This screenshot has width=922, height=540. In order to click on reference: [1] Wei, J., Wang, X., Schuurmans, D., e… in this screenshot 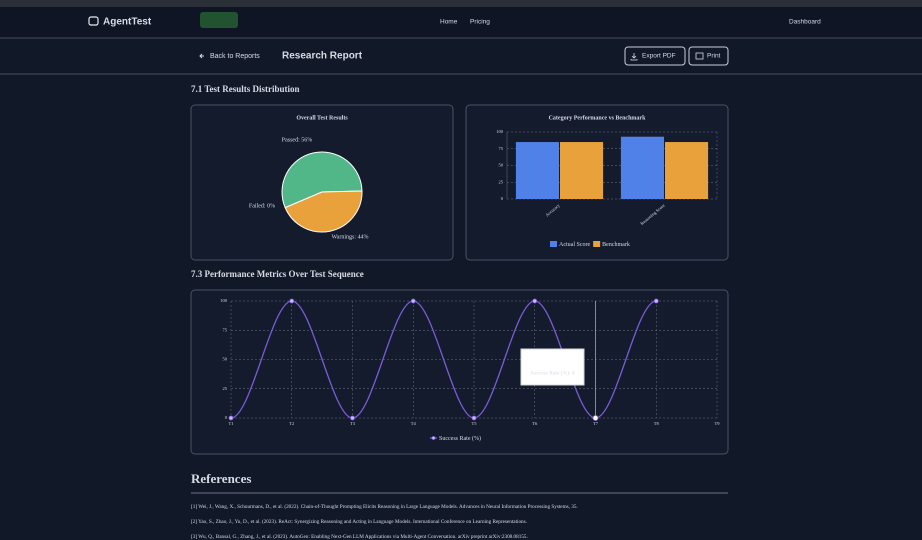, I will do `click(384, 506)`.